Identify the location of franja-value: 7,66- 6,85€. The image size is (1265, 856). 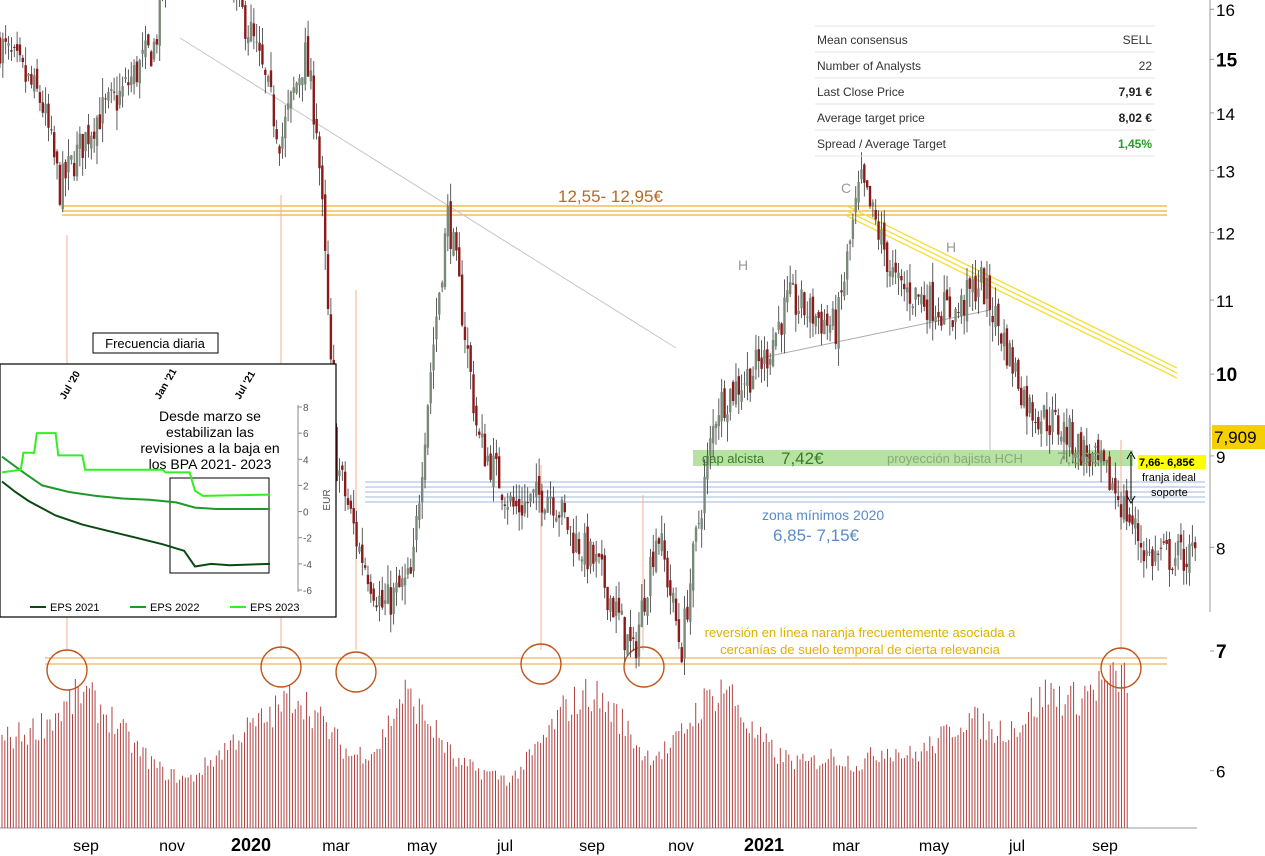
(1167, 463).